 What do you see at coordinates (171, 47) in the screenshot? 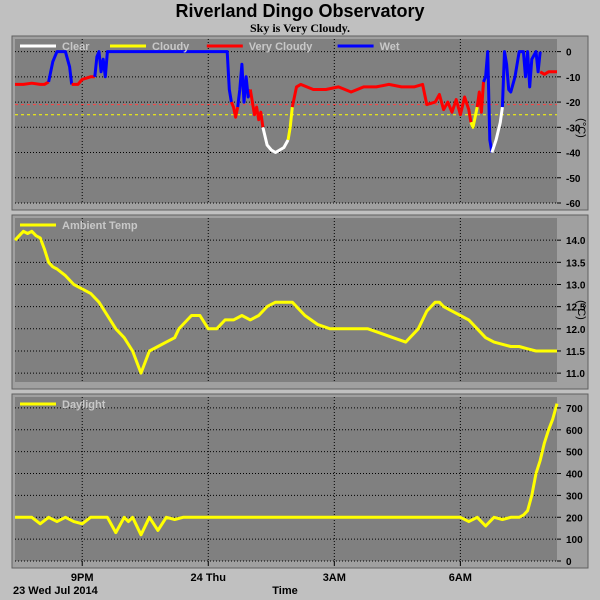
I see `sky-legend-label-1: Cloudy` at bounding box center [171, 47].